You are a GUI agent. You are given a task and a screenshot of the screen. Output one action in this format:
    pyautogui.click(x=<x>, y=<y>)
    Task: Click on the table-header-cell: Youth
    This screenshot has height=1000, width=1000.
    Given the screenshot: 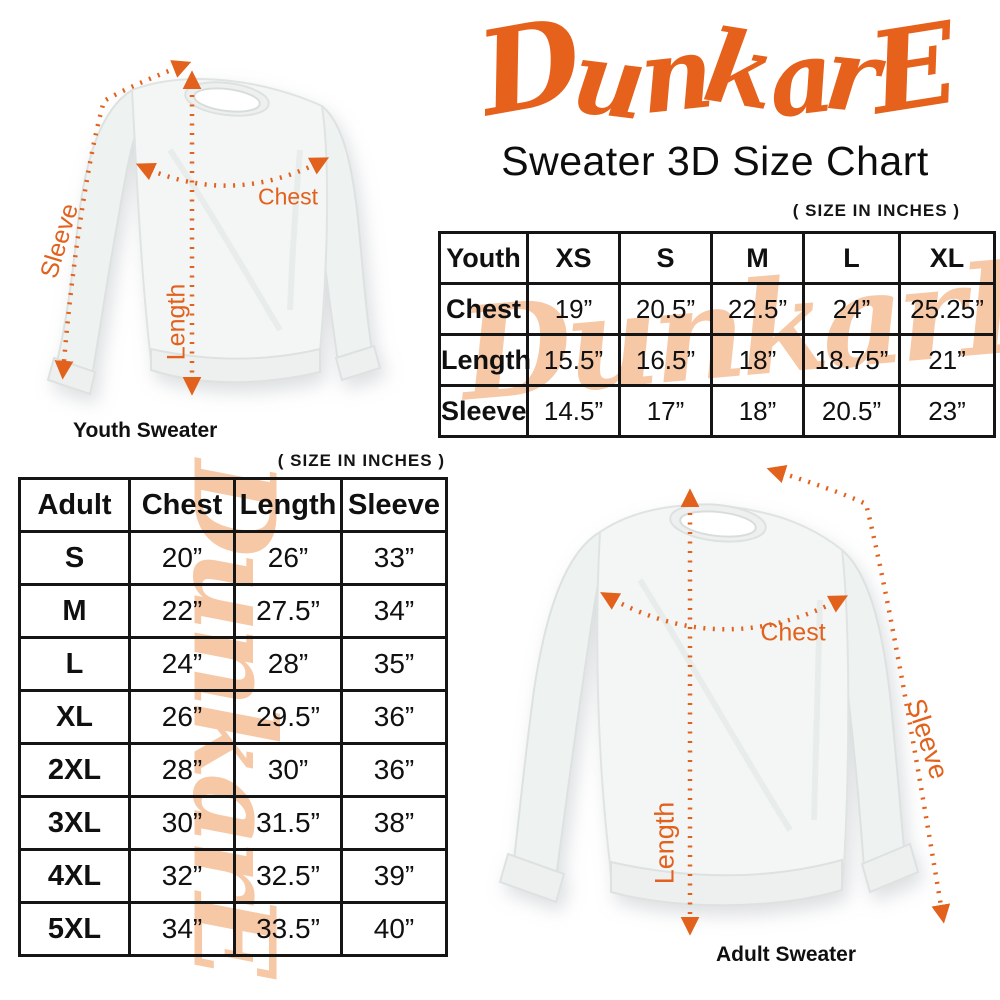 What is the action you would take?
    pyautogui.click(x=483, y=258)
    